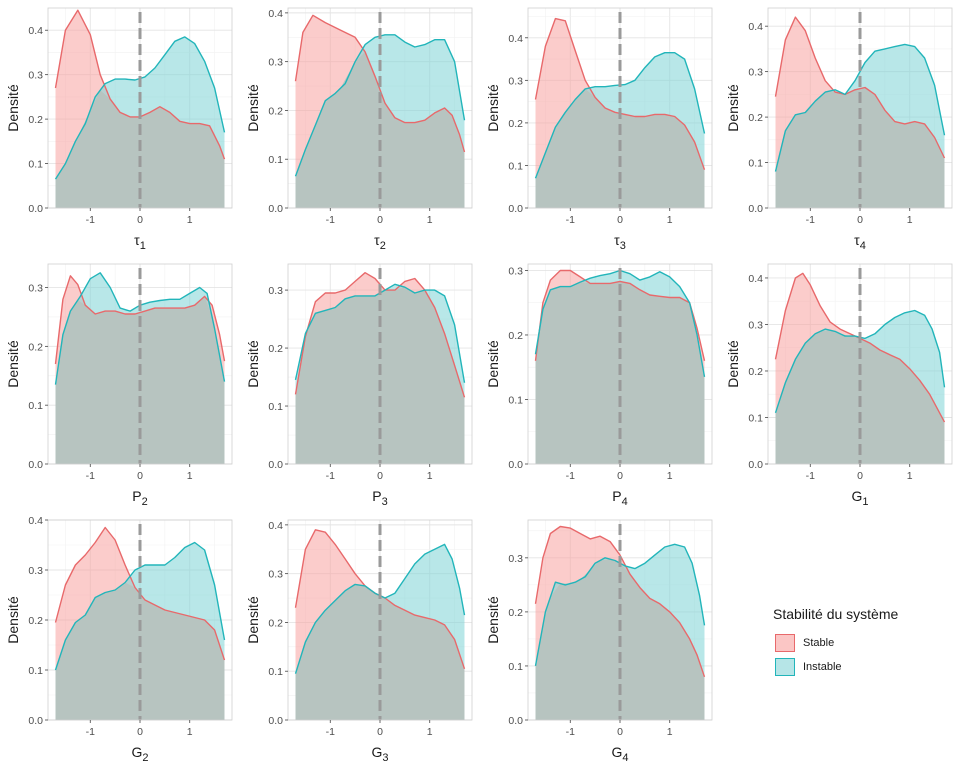 This screenshot has width=960, height=773. I want to click on x-axis-title: P3, so click(379, 498).